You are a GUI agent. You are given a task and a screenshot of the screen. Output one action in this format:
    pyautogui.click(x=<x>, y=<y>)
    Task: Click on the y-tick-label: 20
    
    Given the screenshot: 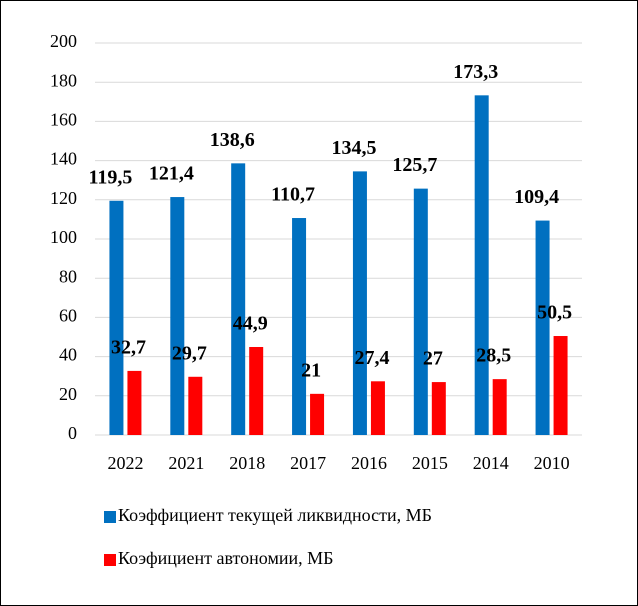 What is the action you would take?
    pyautogui.click(x=68, y=394)
    